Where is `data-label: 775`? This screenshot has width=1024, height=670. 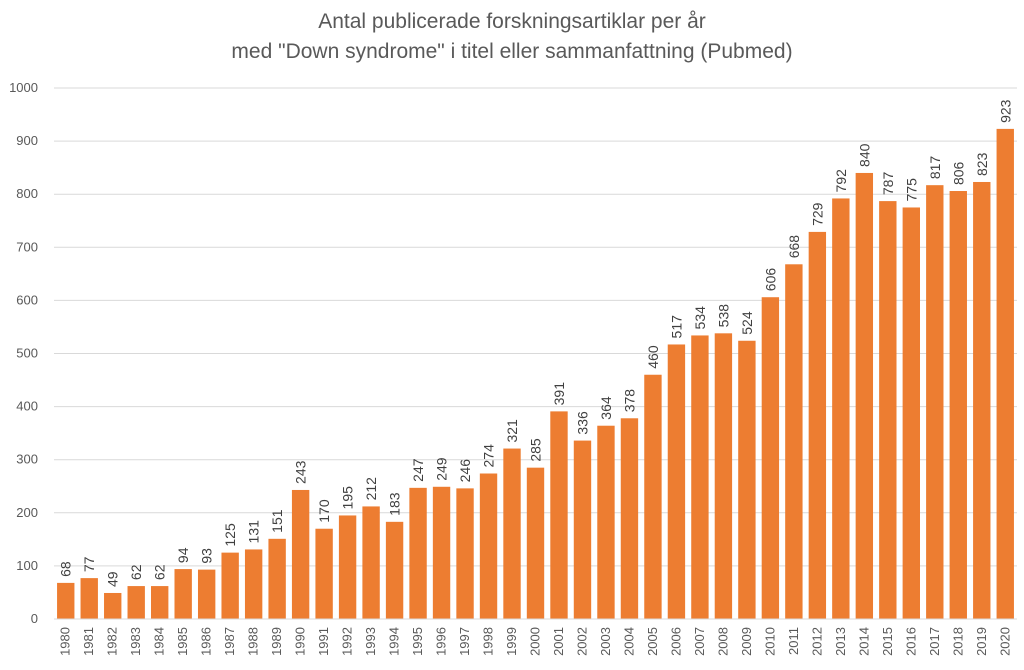
data-label: 775 is located at coordinates (911, 190).